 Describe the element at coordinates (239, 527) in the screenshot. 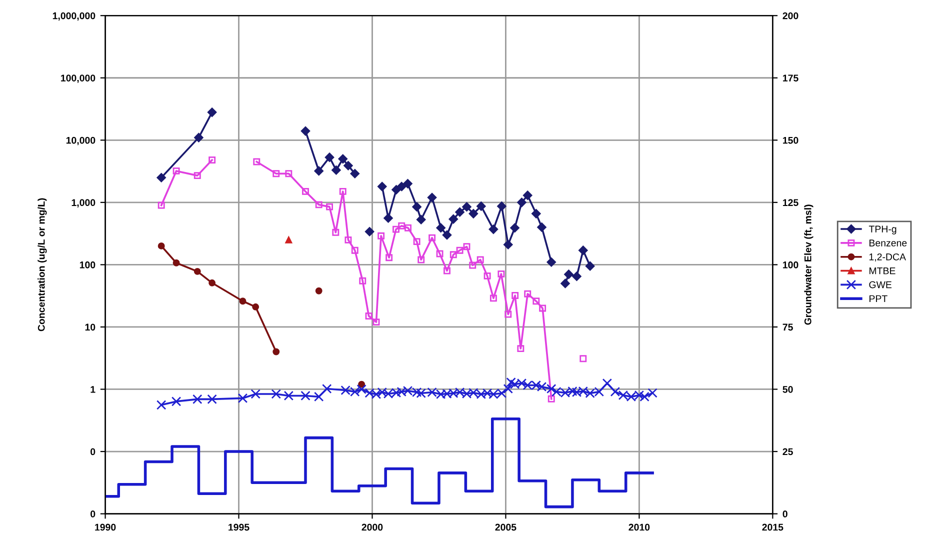

I see `x-tick-label: 1995` at that location.